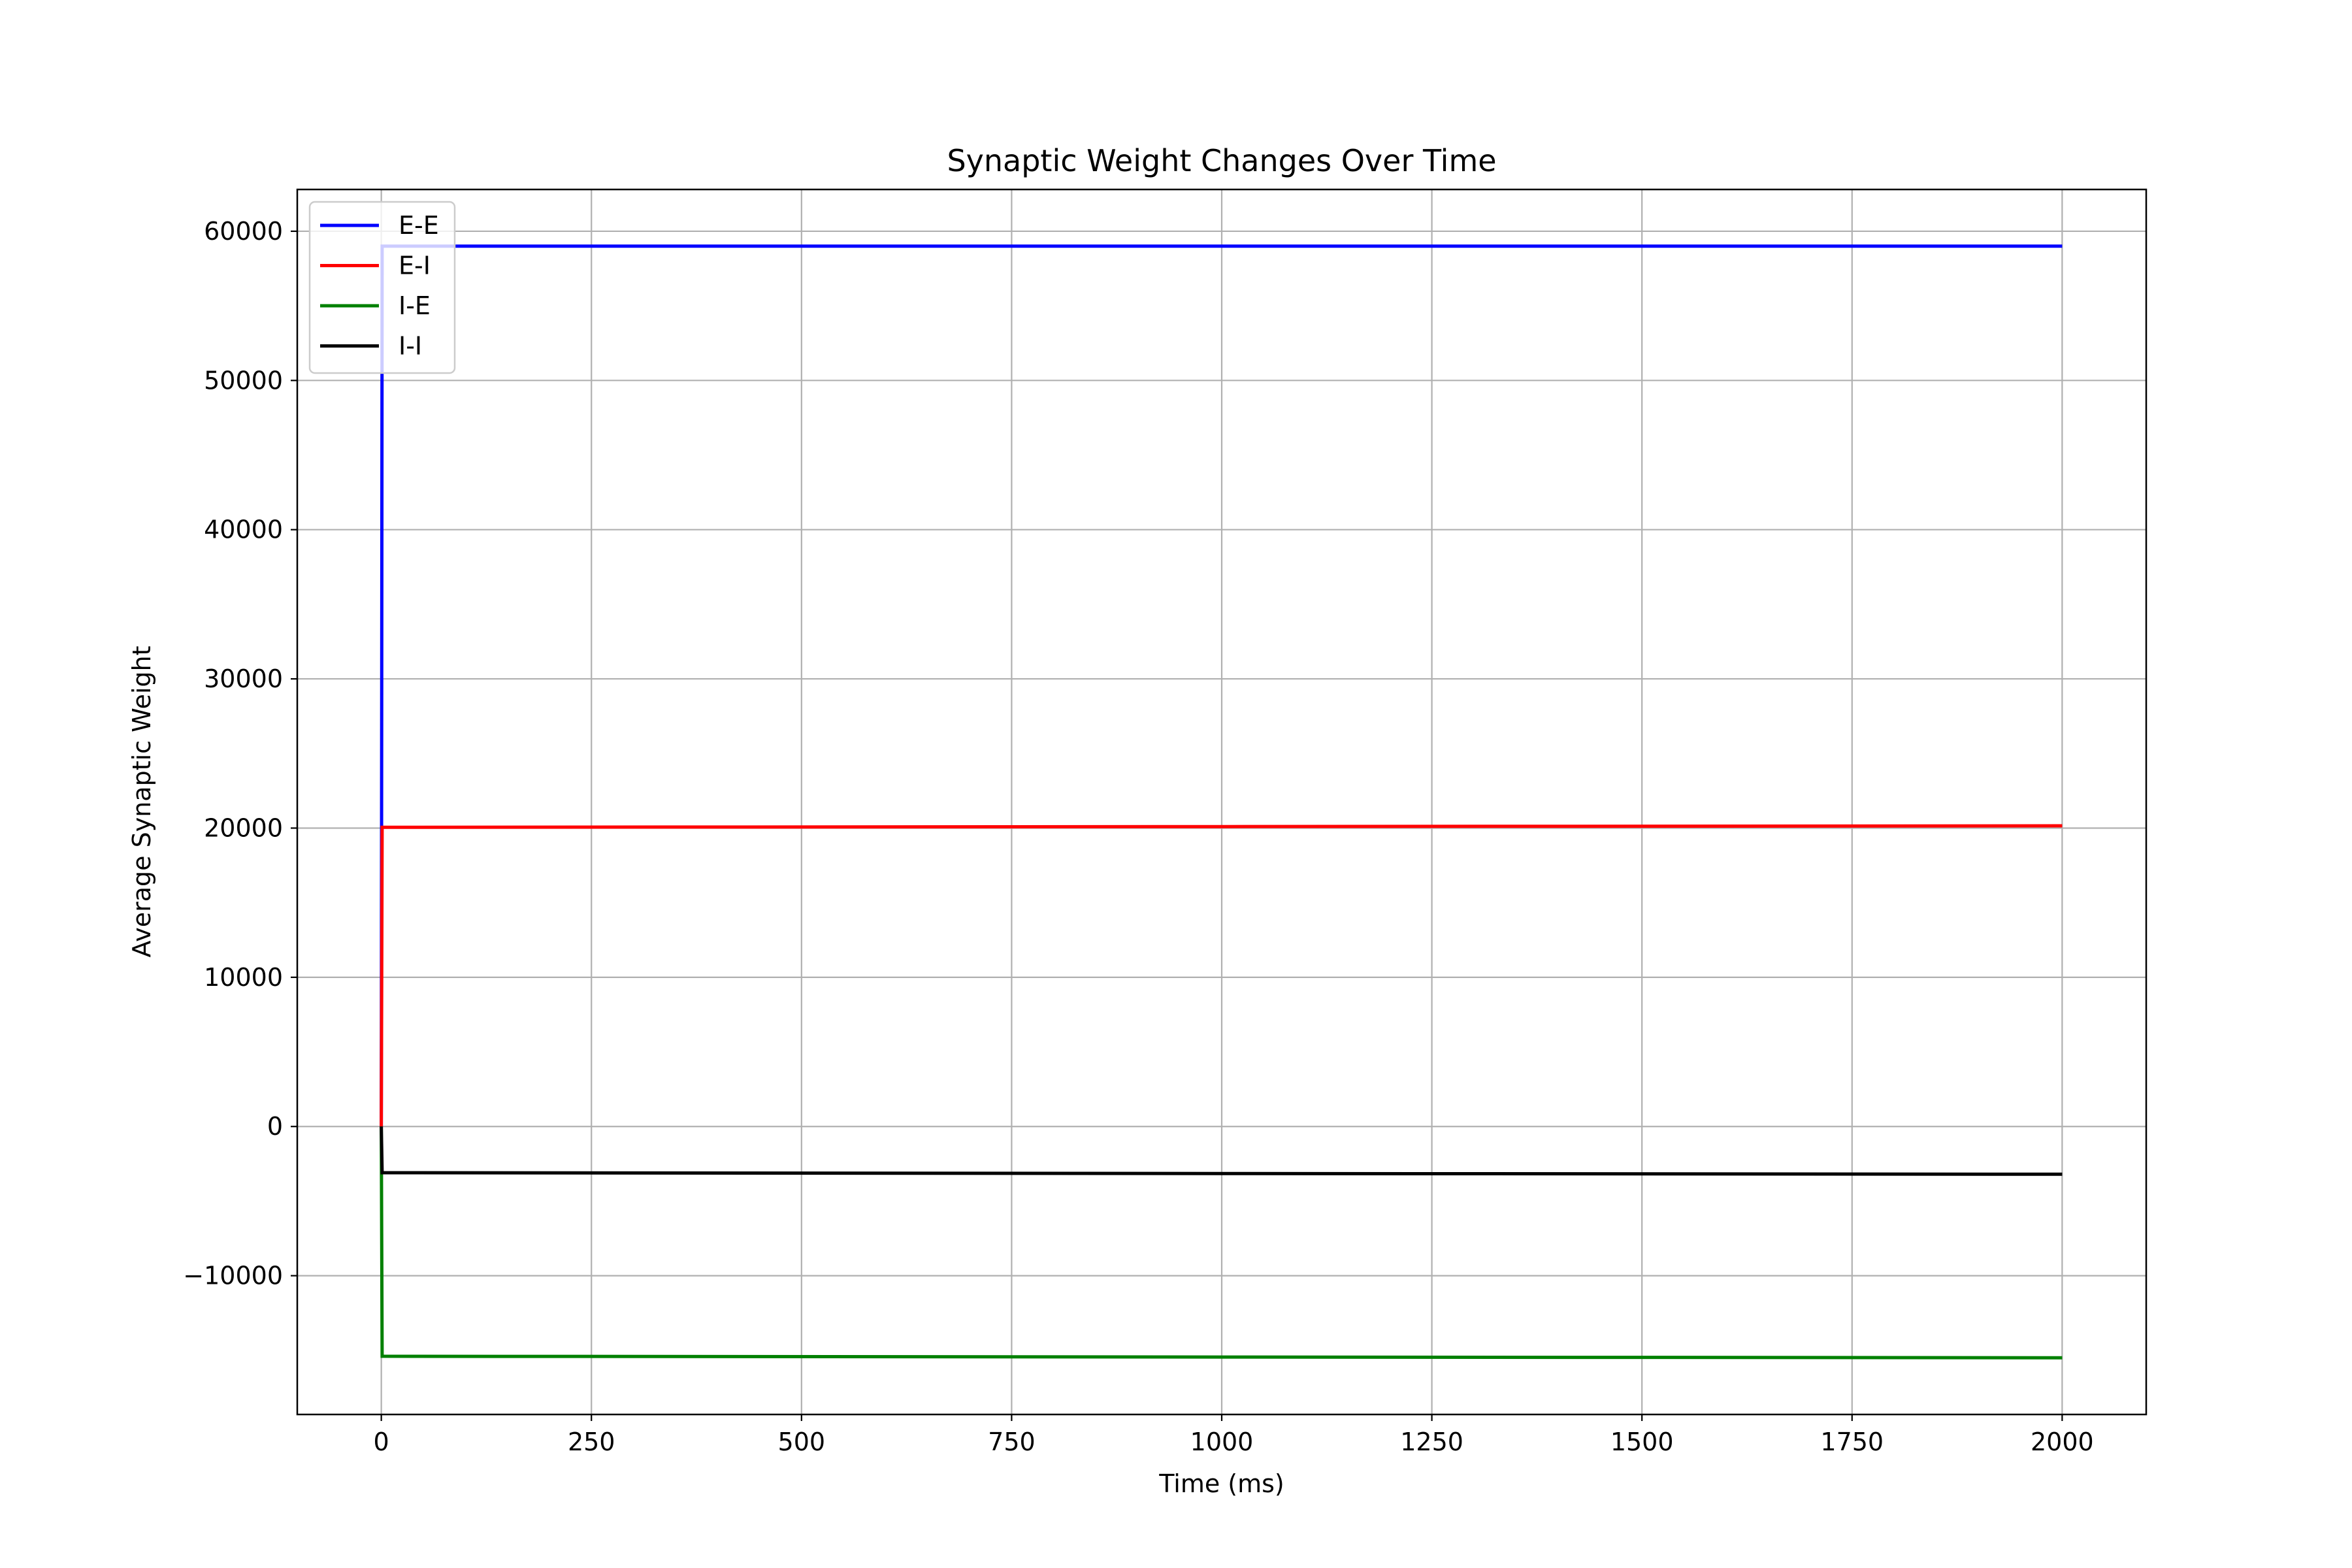 Image resolution: width=2352 pixels, height=1568 pixels. I want to click on x-tick-label: 1250, so click(1431, 1442).